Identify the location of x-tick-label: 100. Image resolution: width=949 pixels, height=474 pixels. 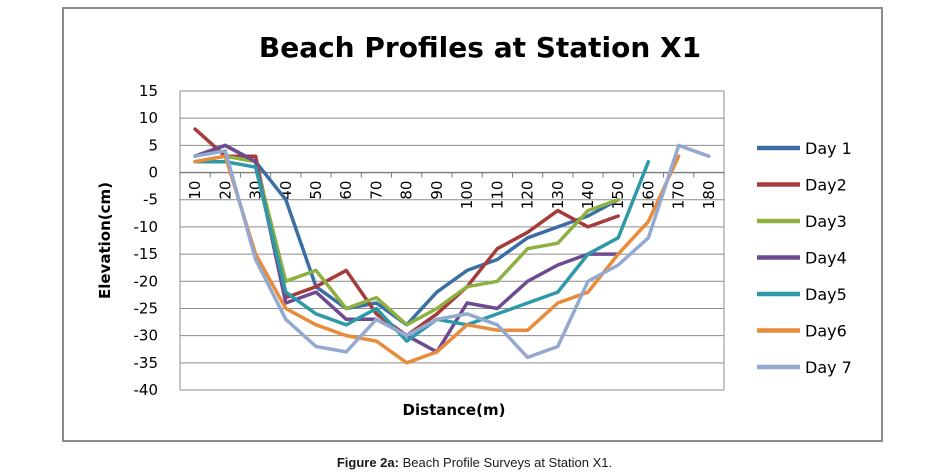
(467, 195).